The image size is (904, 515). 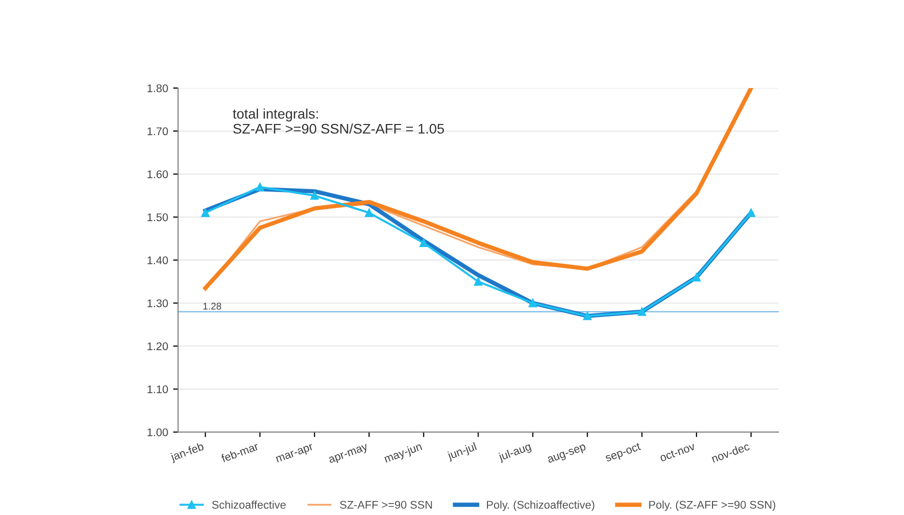 What do you see at coordinates (338, 121) in the screenshot?
I see `annotation: total integrals: SZ-AFF >=90 SSN/SZ-AFF = 1.05` at bounding box center [338, 121].